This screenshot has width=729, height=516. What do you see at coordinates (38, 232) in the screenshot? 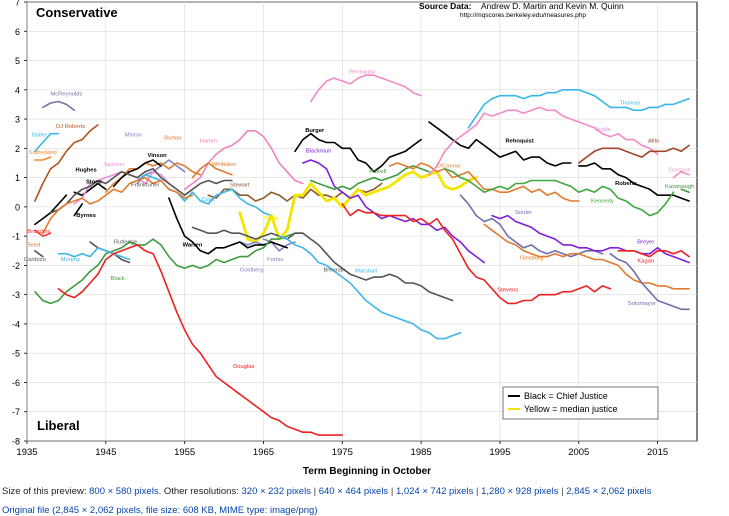
I see `series-label-brandeis: Brandeis` at bounding box center [38, 232].